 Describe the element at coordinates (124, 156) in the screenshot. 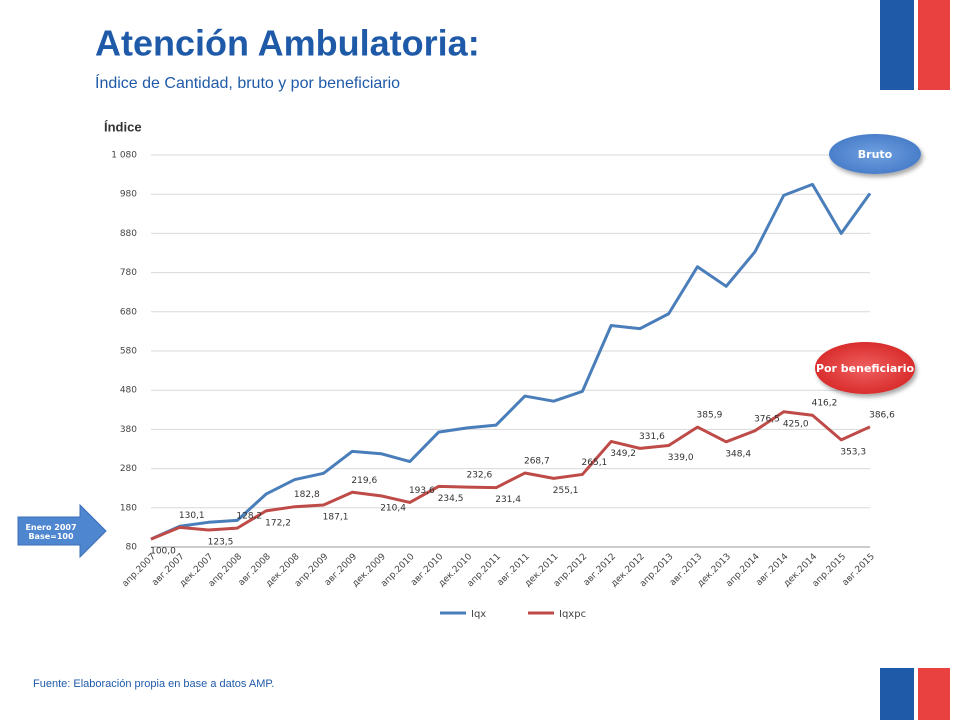

I see `y-tick-label: 1 080` at that location.